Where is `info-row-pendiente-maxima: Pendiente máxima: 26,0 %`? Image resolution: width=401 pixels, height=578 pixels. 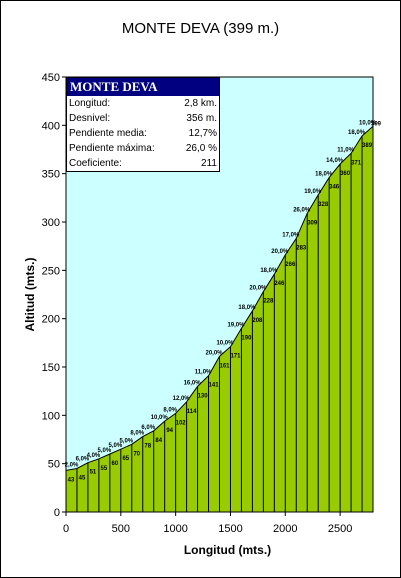 info-row-pendiente-maxima: Pendiente máxima: 26,0 % is located at coordinates (143, 148).